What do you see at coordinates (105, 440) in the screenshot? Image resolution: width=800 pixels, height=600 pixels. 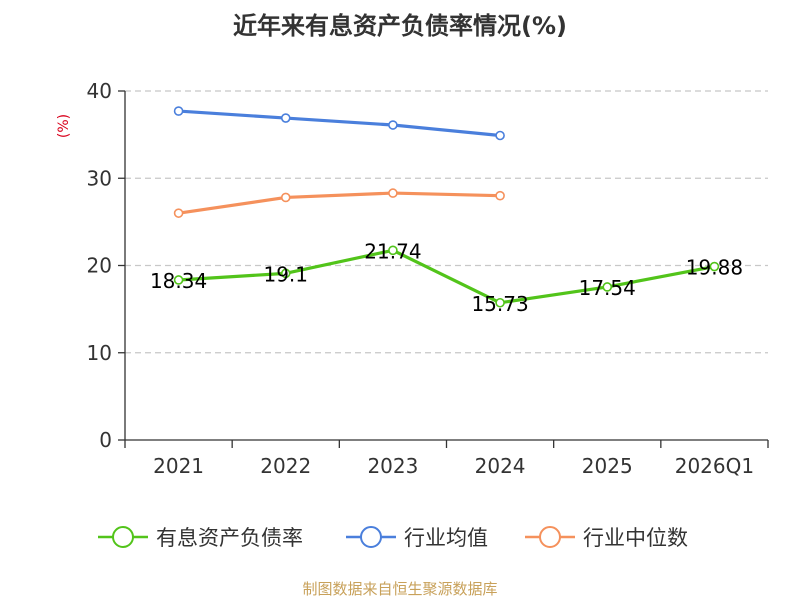 I see `y-tick-label: 0` at bounding box center [105, 440].